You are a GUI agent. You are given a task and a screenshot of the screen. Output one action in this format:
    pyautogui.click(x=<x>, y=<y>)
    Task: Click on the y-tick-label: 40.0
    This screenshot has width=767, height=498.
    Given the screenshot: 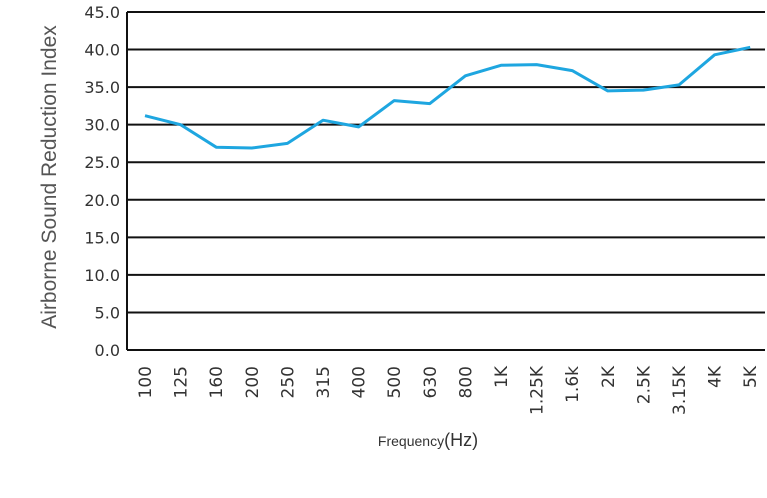 What is the action you would take?
    pyautogui.click(x=102, y=50)
    